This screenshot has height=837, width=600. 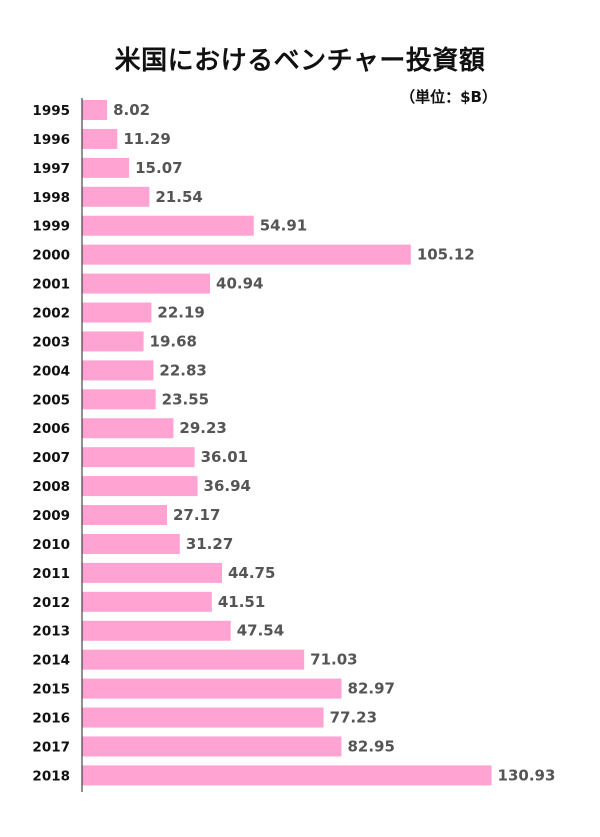 I want to click on value-label-2004: 22.83, so click(x=182, y=370).